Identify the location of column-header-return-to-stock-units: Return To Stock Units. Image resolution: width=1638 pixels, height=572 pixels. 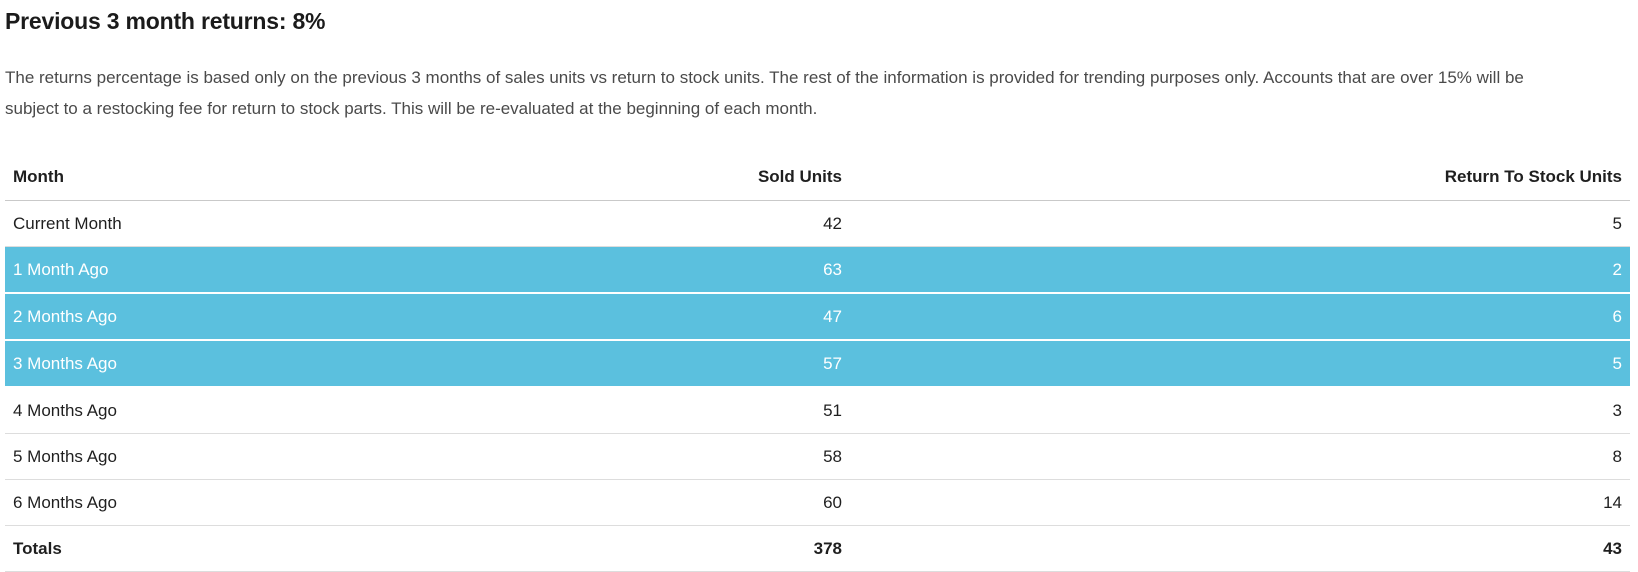
(1240, 177).